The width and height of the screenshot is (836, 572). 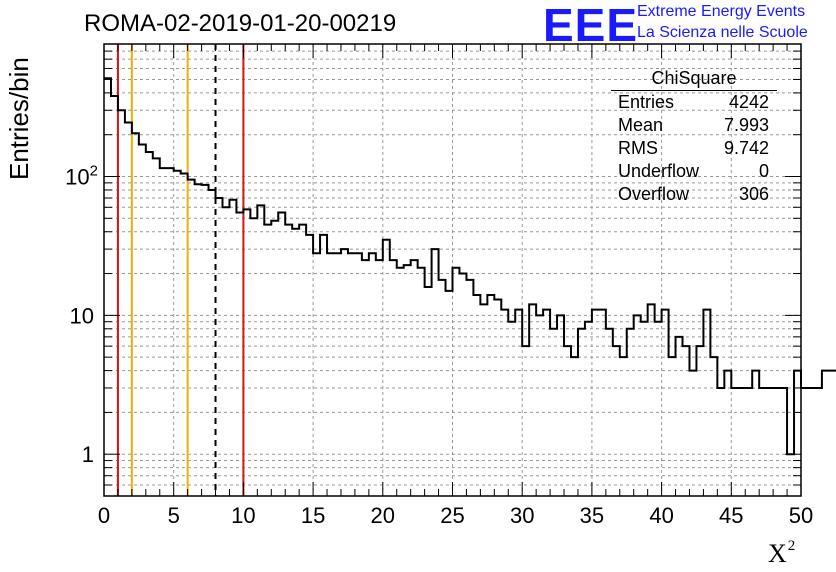 I want to click on x-axis-label: X2, so click(x=781, y=553).